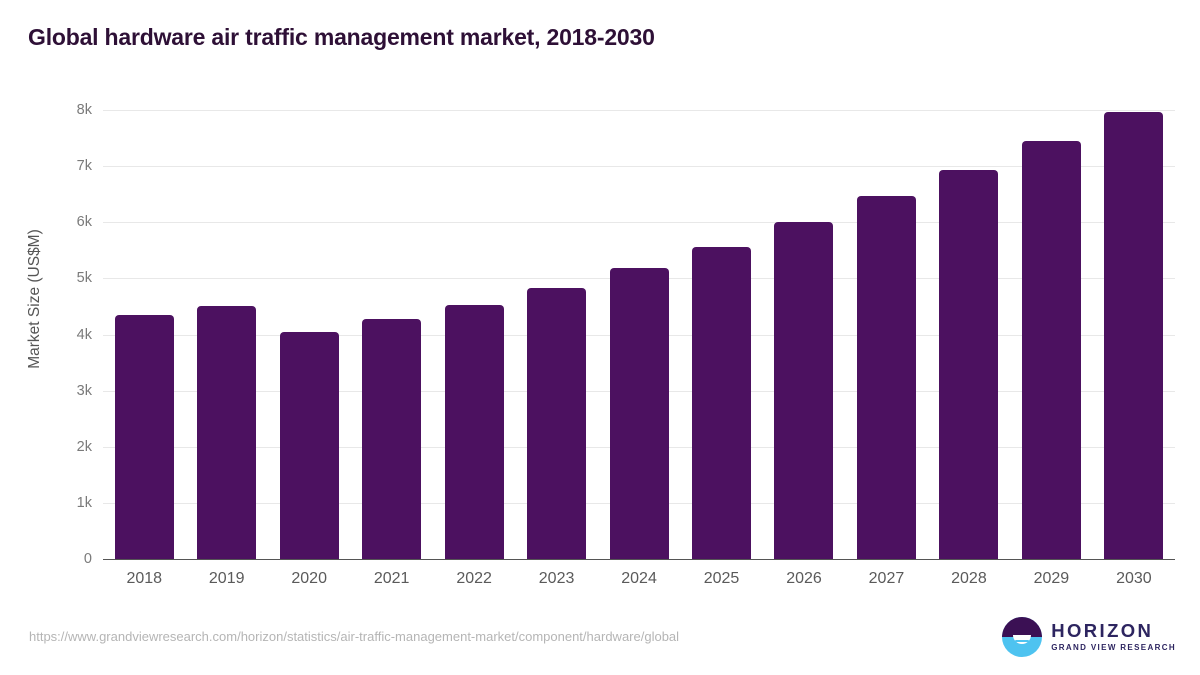  I want to click on x-tick-label: 2021, so click(391, 578).